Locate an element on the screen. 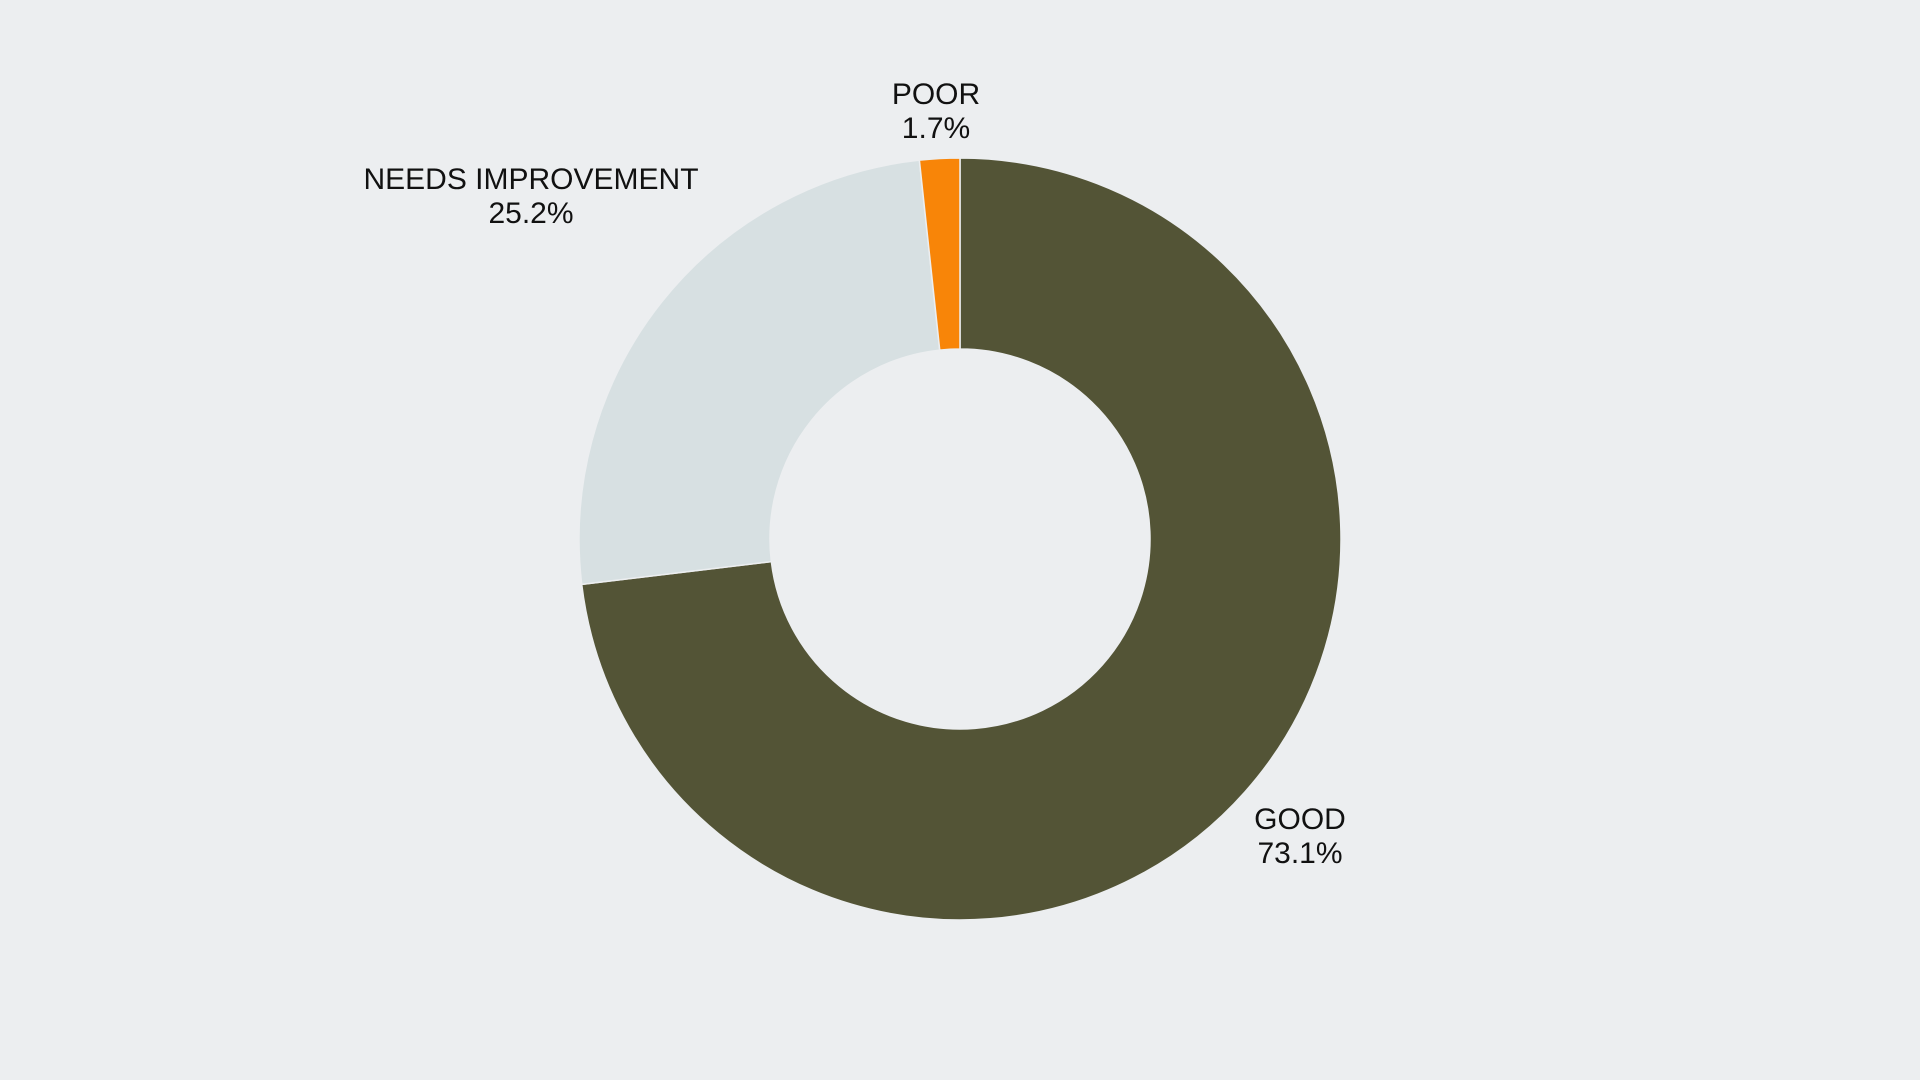  slice-label-poor: POOR 1.7% is located at coordinates (936, 112).